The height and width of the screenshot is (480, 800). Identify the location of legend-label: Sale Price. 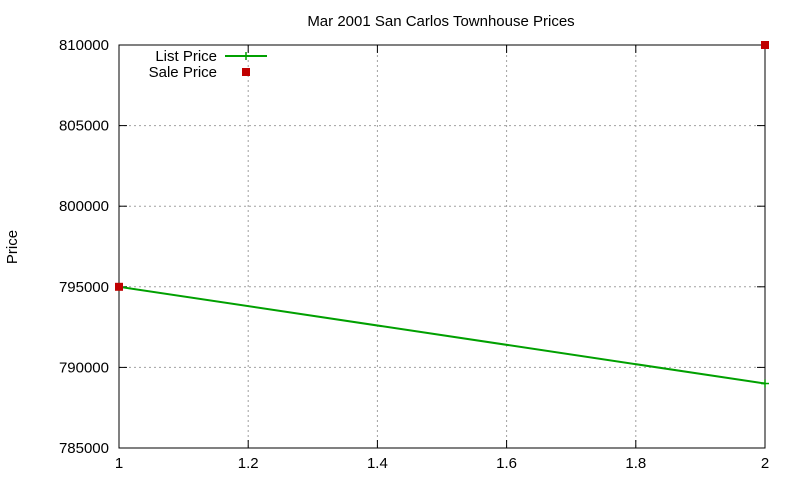
(183, 72).